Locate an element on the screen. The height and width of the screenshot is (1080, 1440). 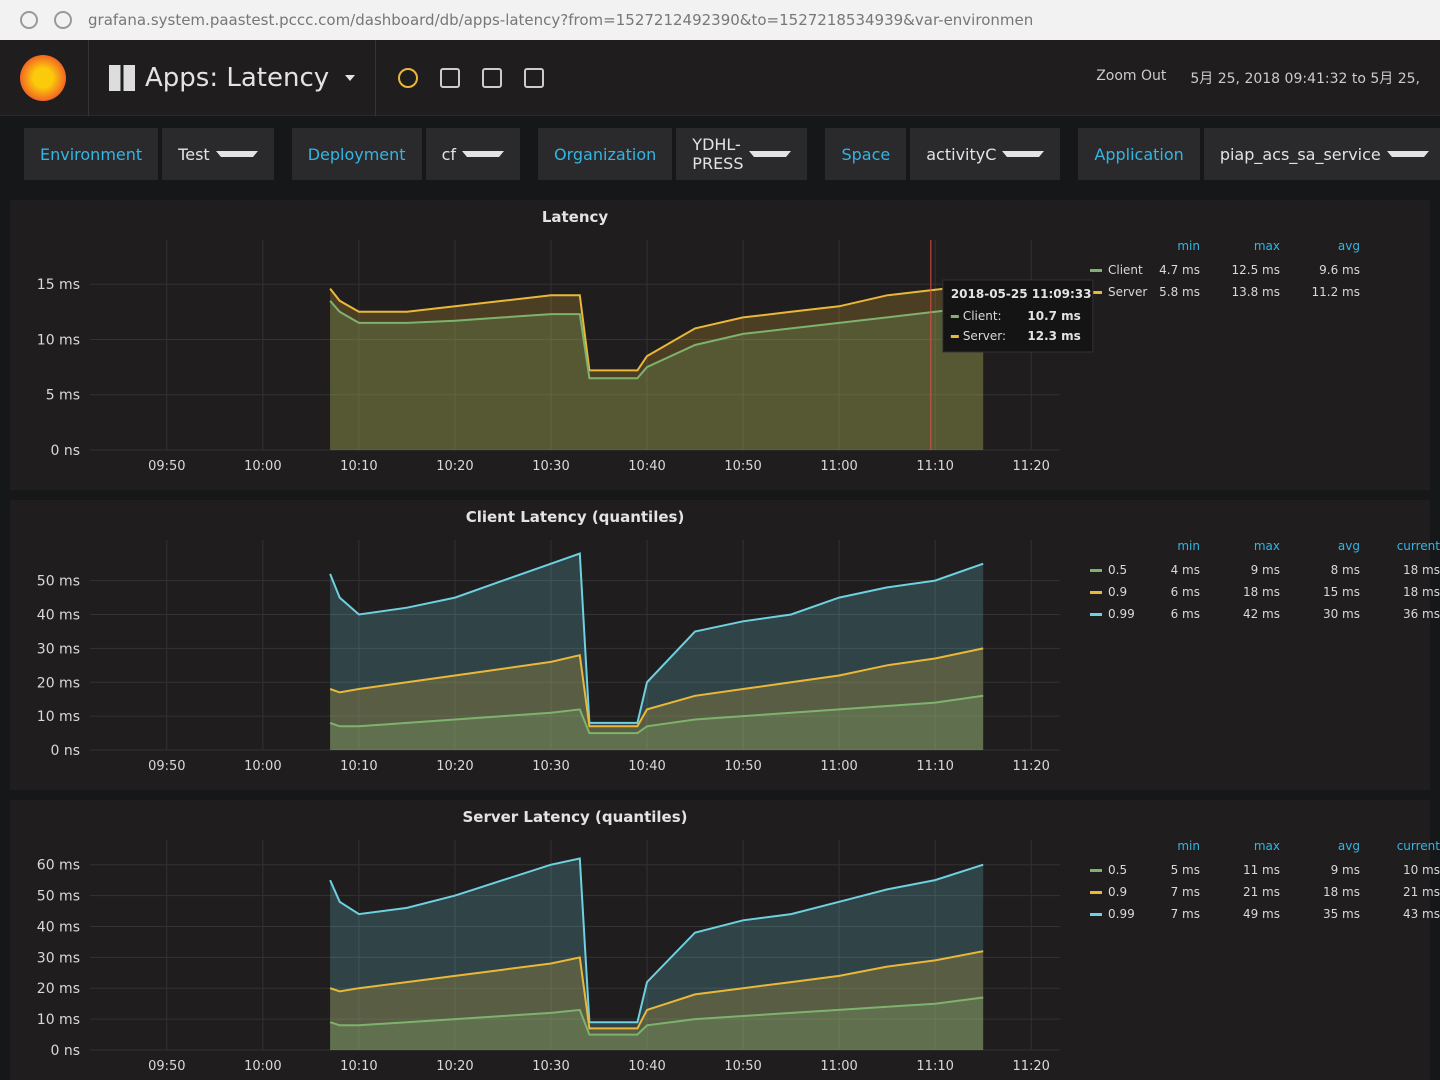
time-range: 5月 25, 2018 09:41:32 to 5月 25, is located at coordinates (1305, 78).